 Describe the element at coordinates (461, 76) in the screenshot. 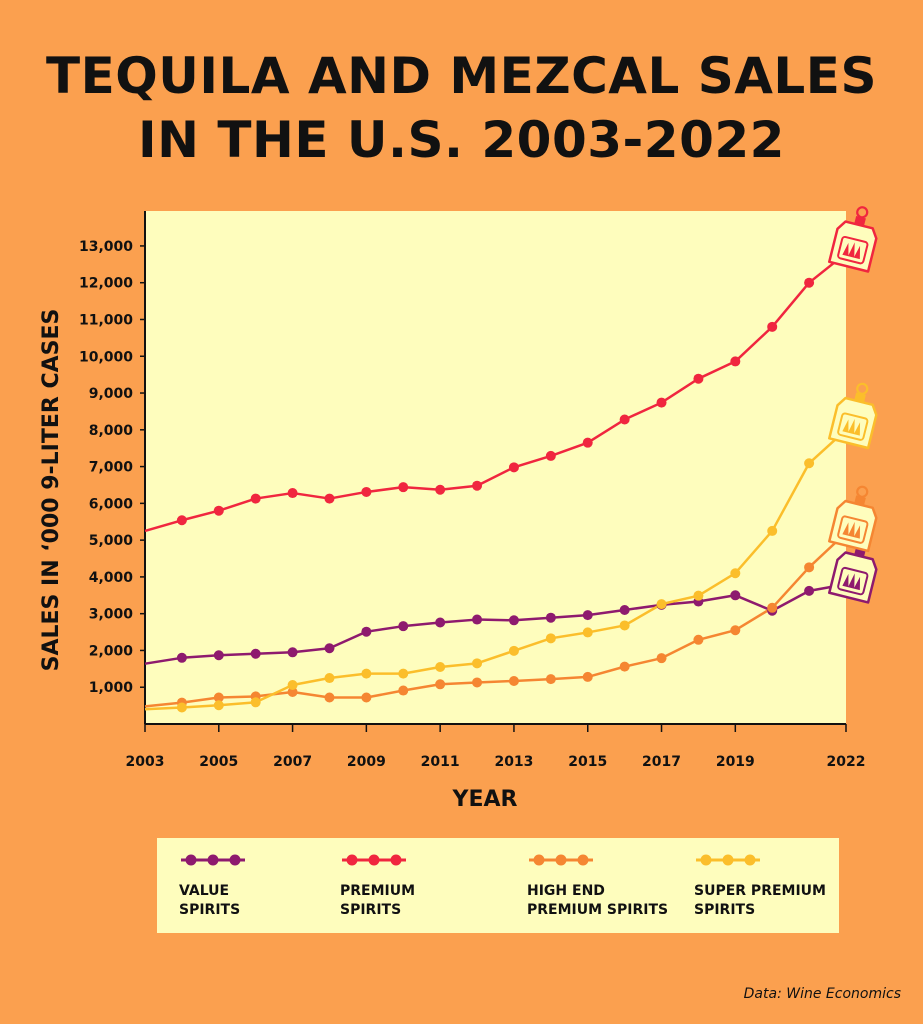

I see `title-line-1: TEQUILA AND MEZCAL SALES` at that location.